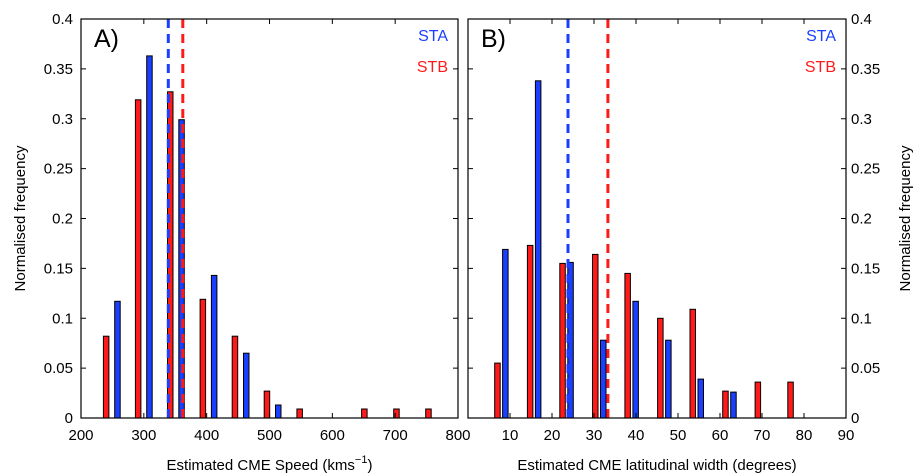 This screenshot has width=914, height=476. I want to click on x-tick-label: 300, so click(143, 435).